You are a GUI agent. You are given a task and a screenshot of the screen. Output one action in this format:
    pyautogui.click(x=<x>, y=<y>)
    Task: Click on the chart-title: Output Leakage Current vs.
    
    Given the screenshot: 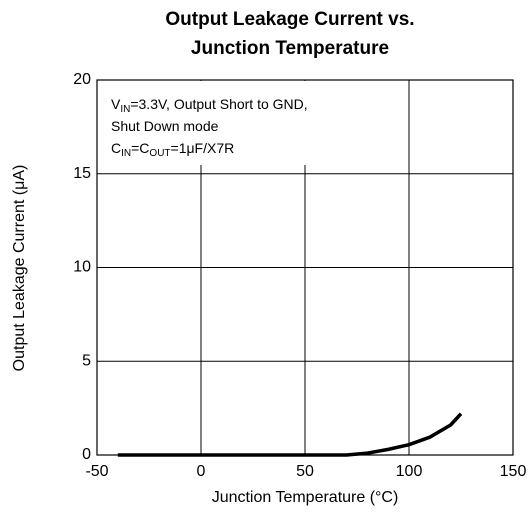 What is the action you would take?
    pyautogui.click(x=289, y=19)
    